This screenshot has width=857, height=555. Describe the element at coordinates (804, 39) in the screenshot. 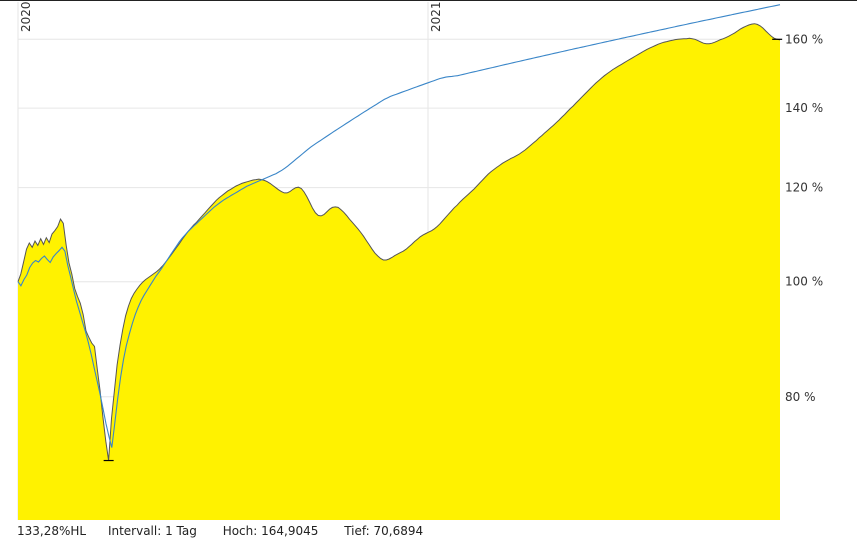

I see `y-tick-label: 160 %` at that location.